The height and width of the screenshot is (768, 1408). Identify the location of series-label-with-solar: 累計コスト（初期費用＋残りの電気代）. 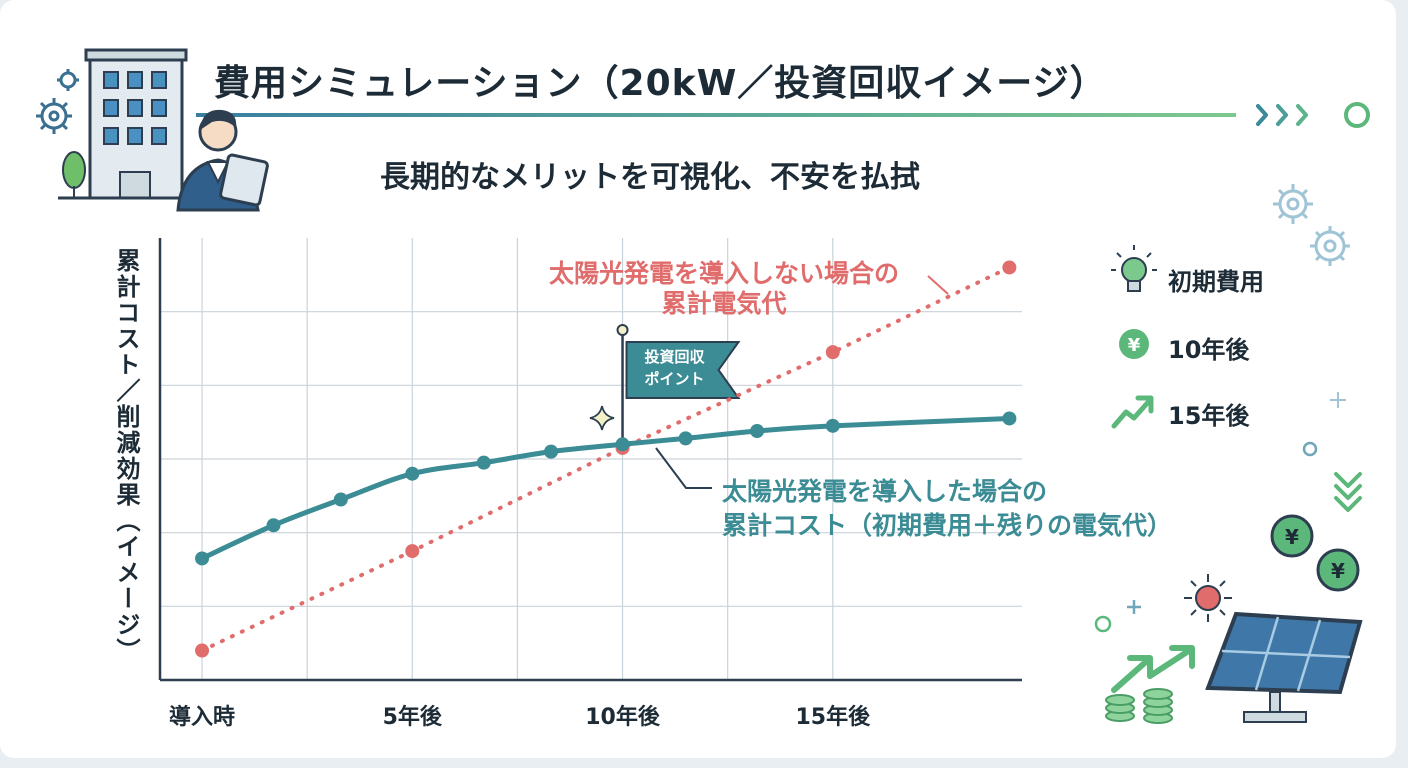
(947, 525).